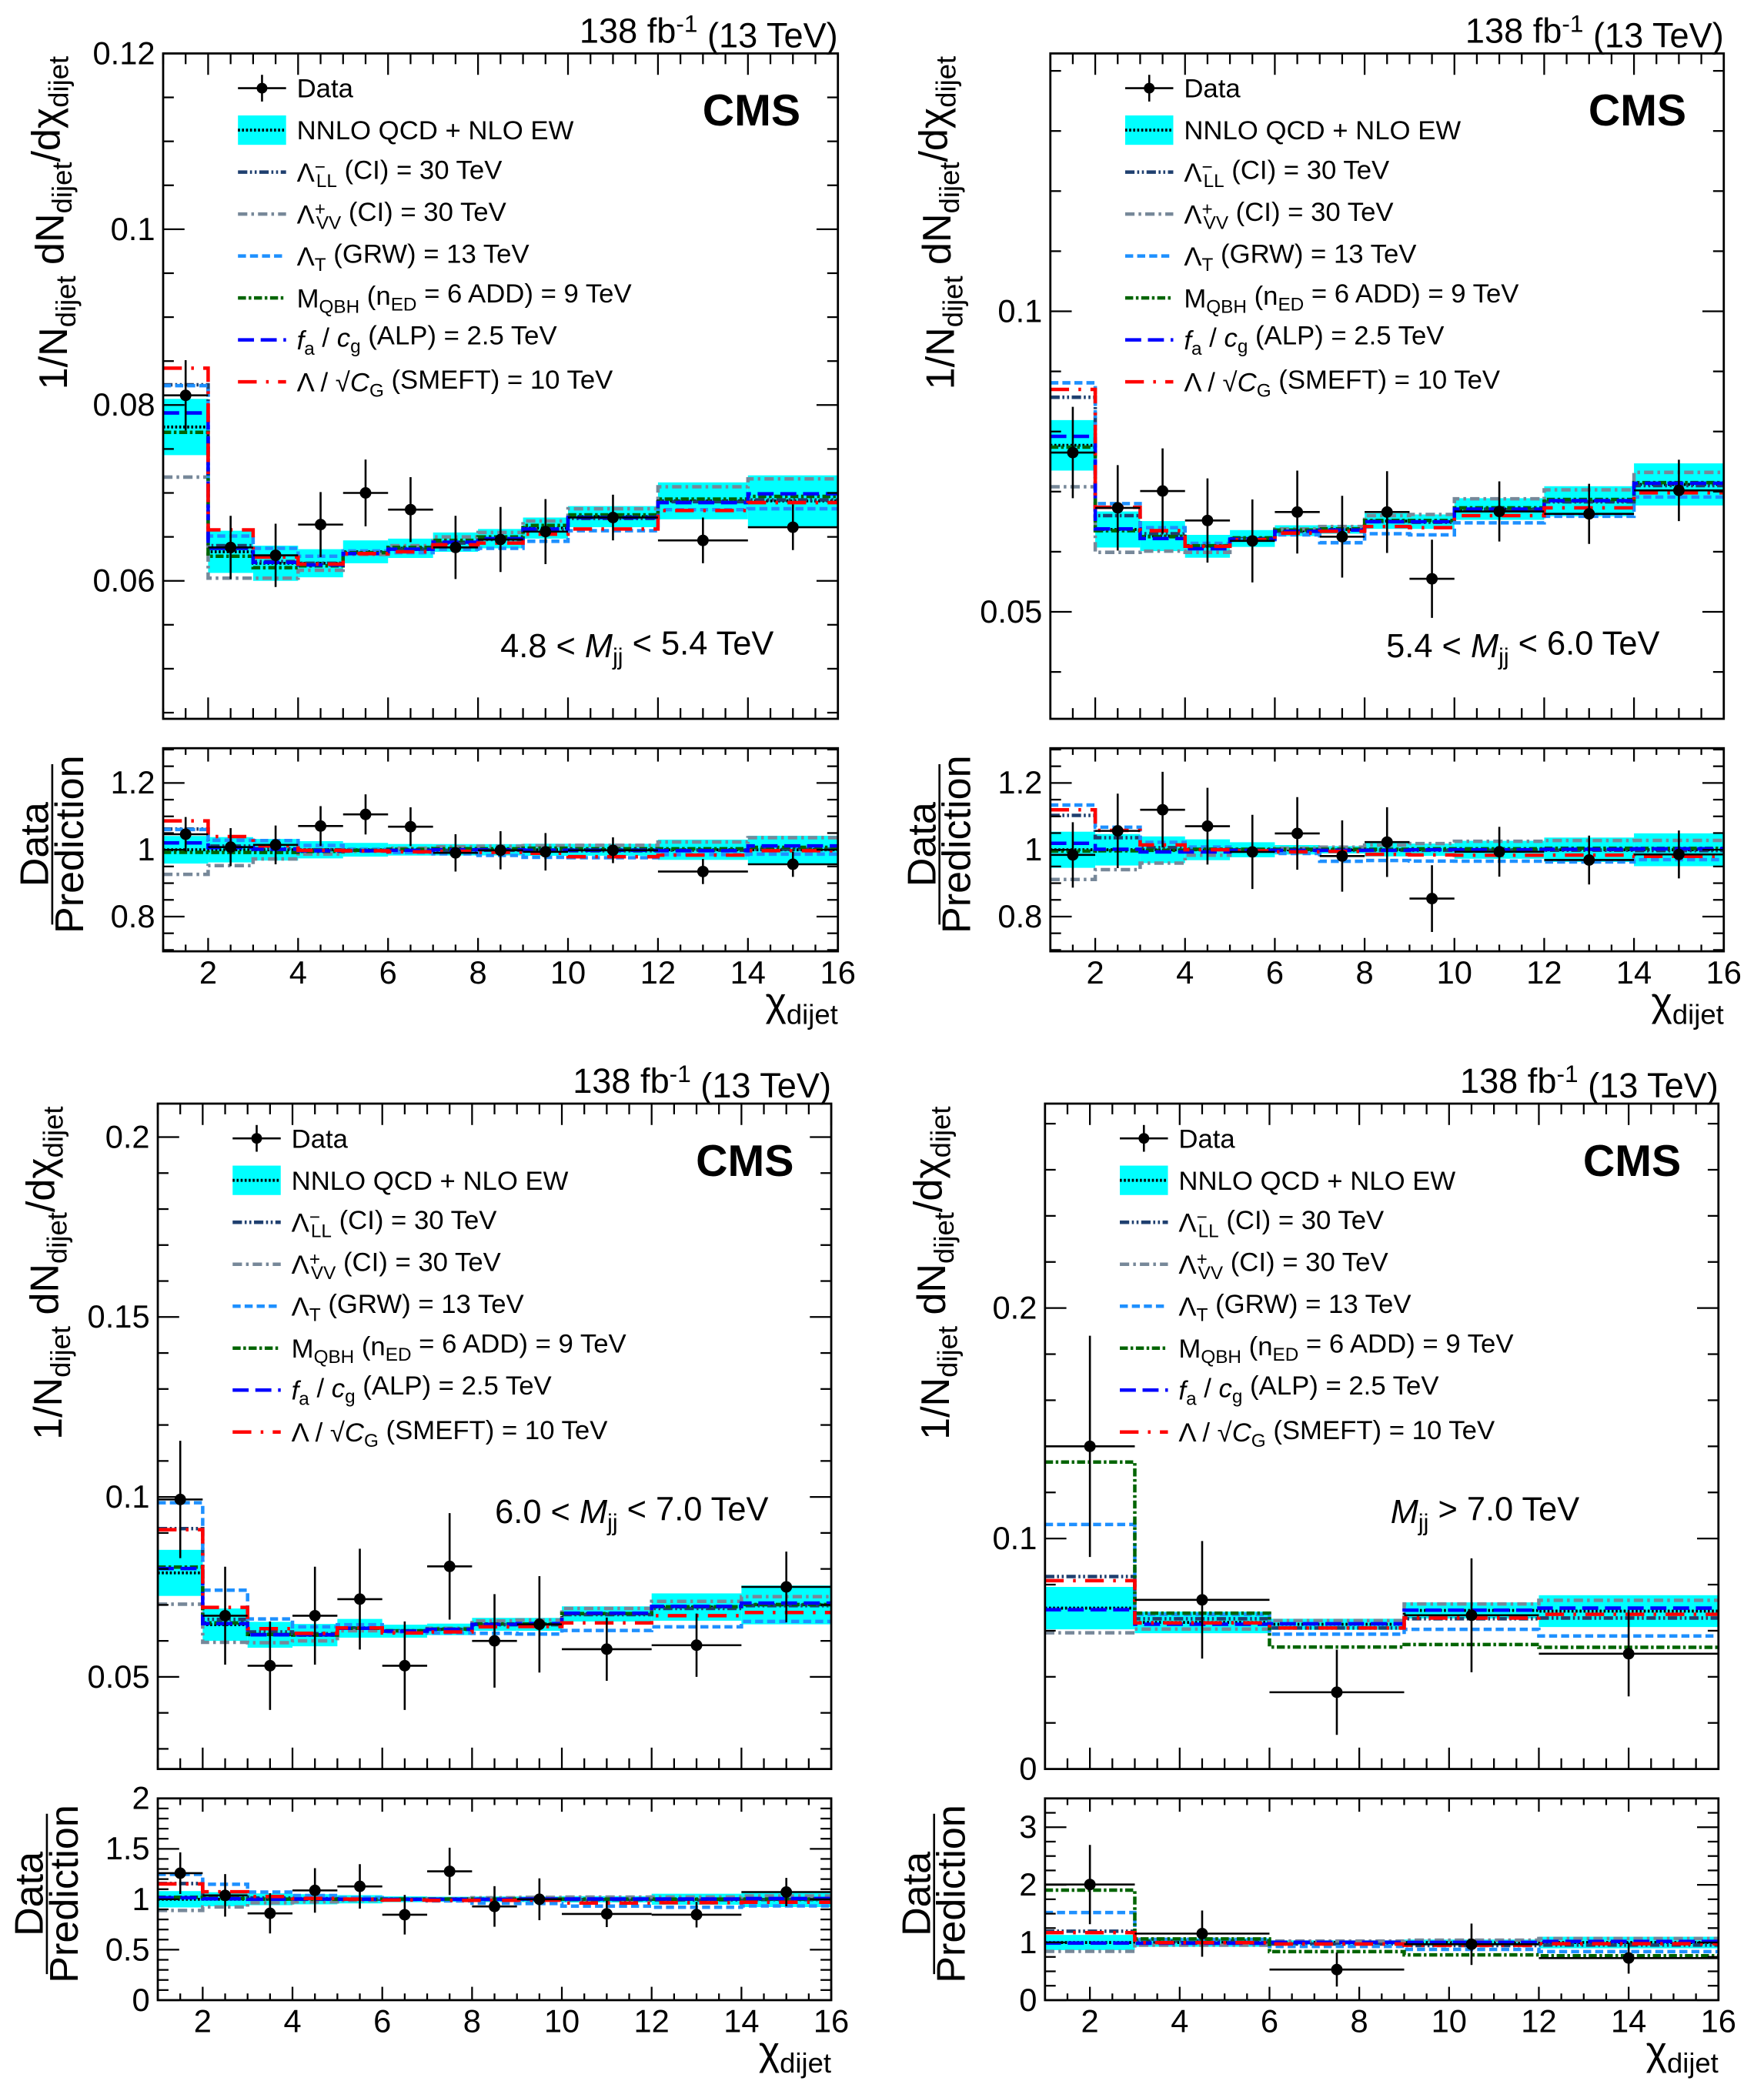 This screenshot has height=2091, width=1764. What do you see at coordinates (1387, 833) in the screenshot?
I see `model-line-grw` at bounding box center [1387, 833].